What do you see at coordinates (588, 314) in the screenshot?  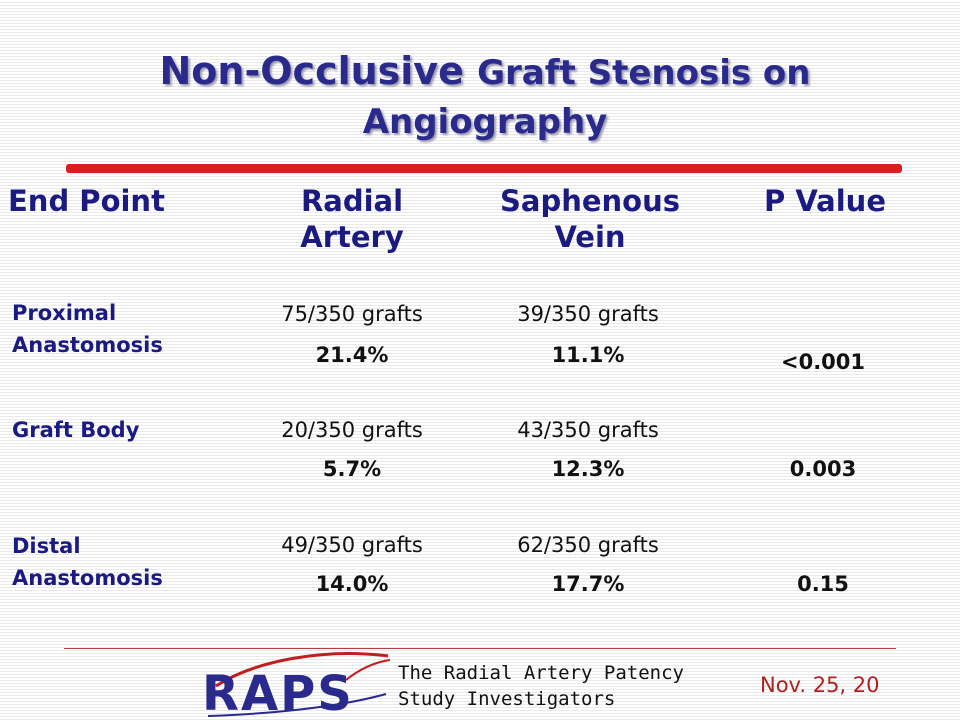 I see `cell-saph-count: 39/350 grafts` at bounding box center [588, 314].